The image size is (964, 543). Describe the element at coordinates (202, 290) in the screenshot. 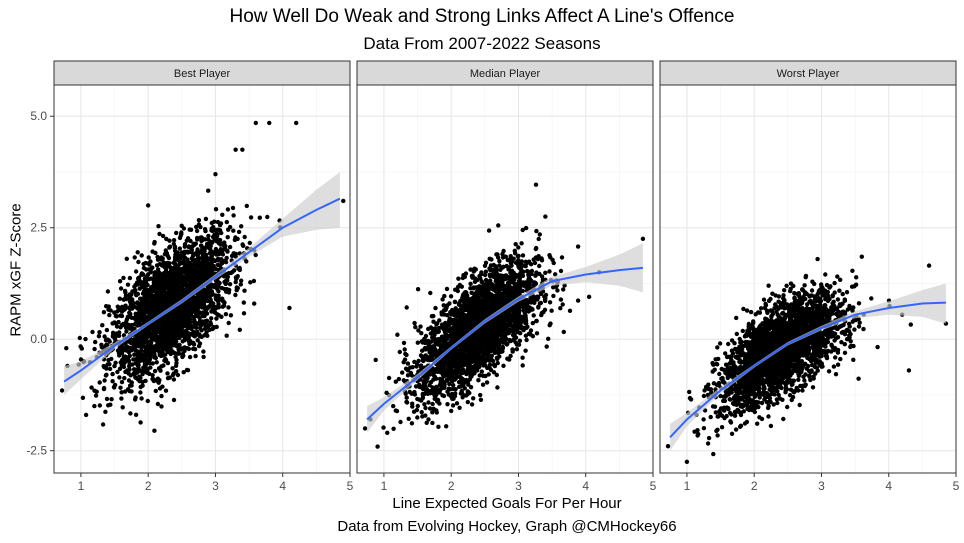

I see `trend-line` at that location.